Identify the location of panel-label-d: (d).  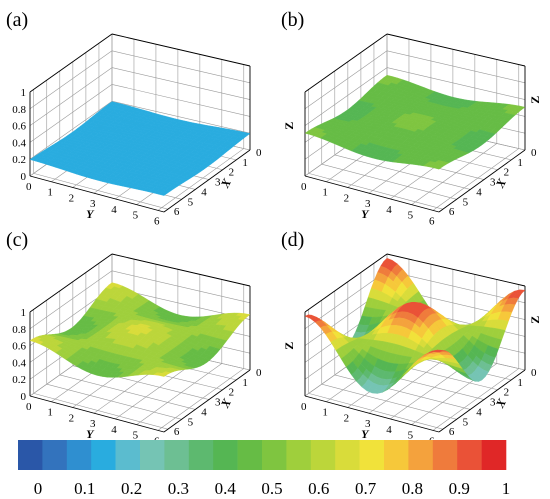
(292, 240).